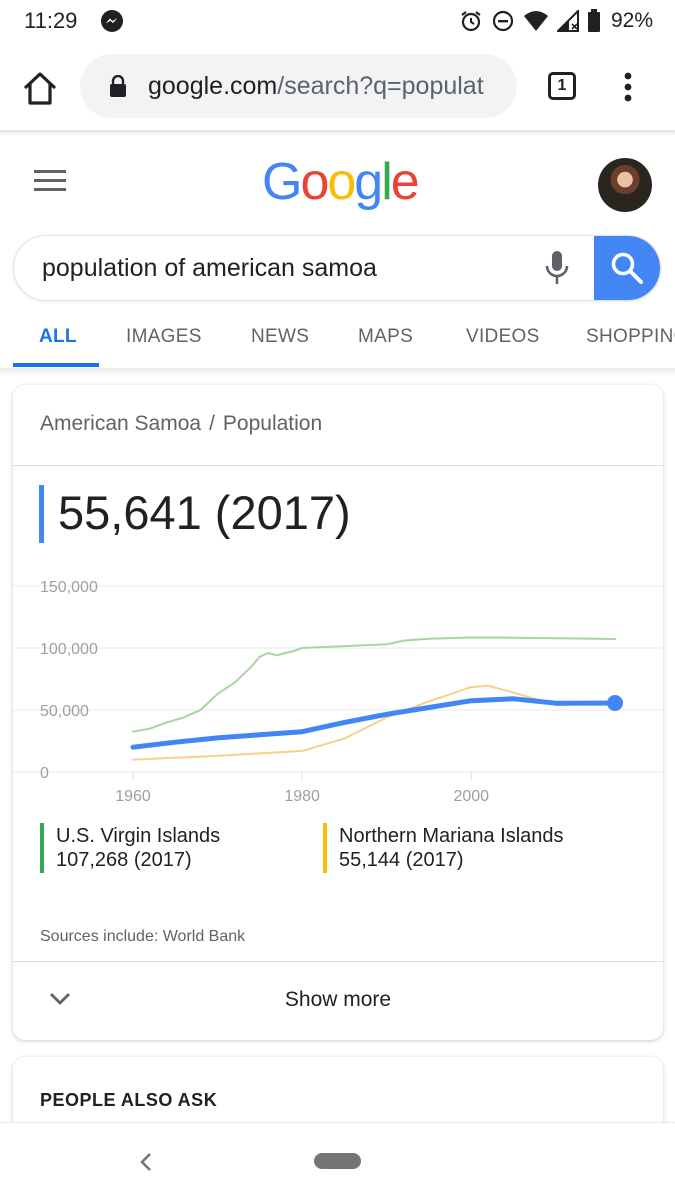 The width and height of the screenshot is (675, 1201). Describe the element at coordinates (451, 836) in the screenshot. I see `legend-name: Northern Mariana Islands` at that location.